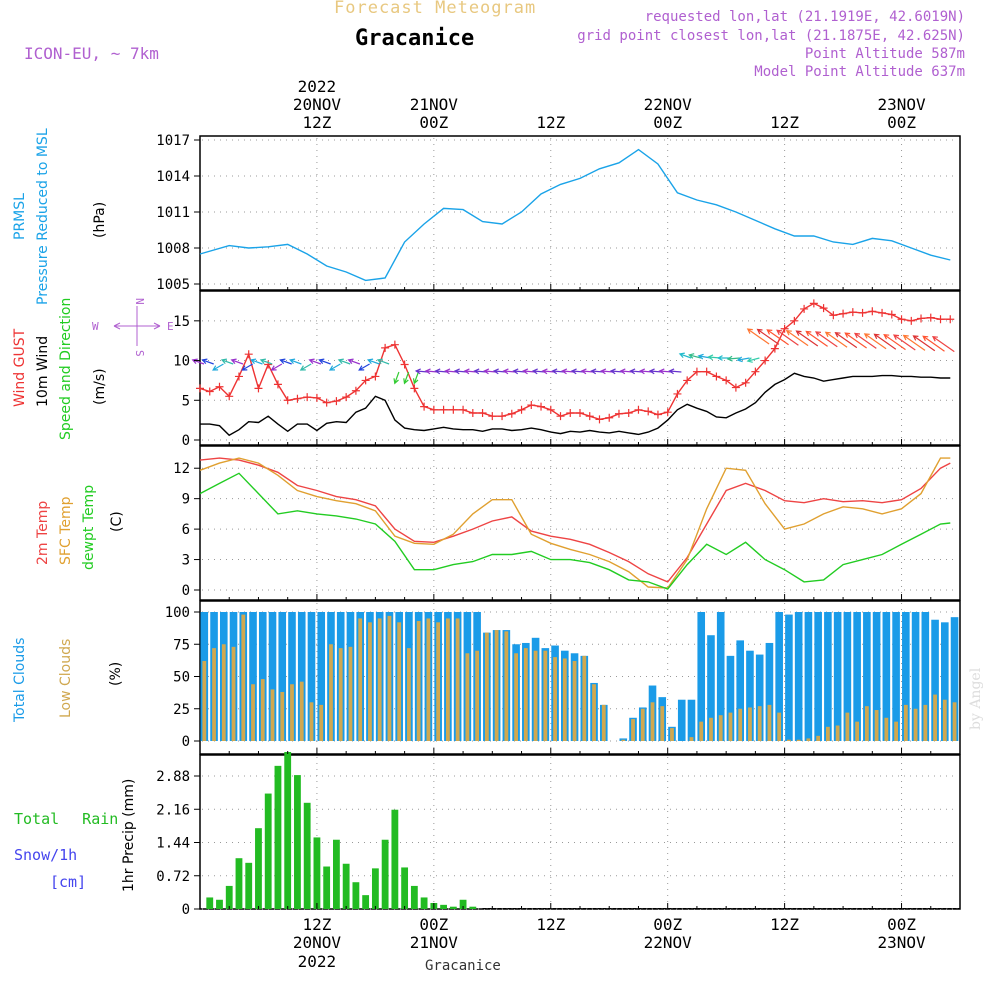 This screenshot has width=1000, height=1000. Describe the element at coordinates (668, 104) in the screenshot. I see `top-time-label: 22NOV` at that location.